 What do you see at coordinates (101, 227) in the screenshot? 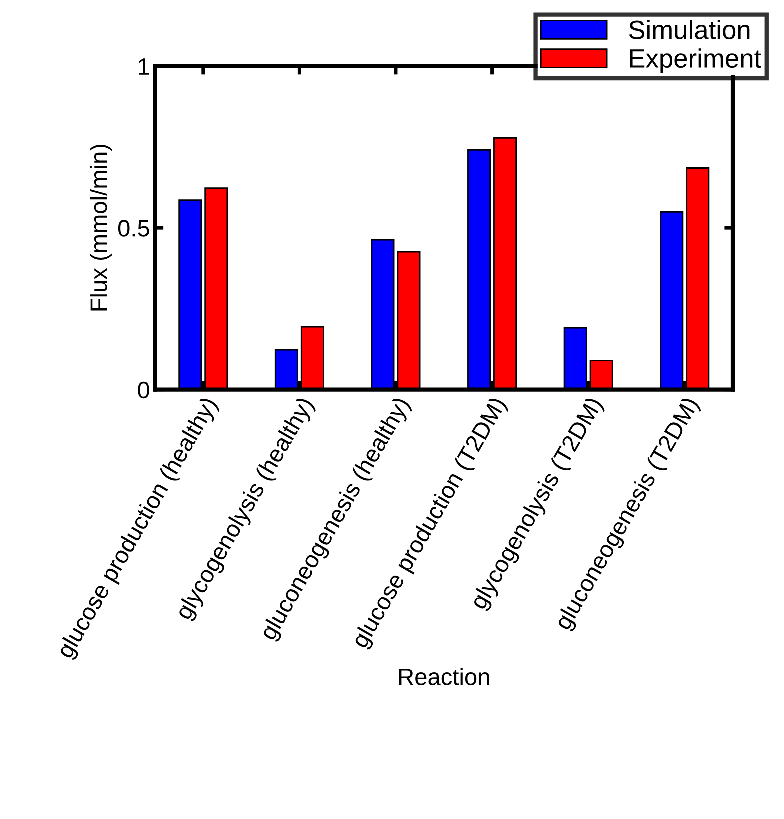
I see `y-axis-title: Flux (mmol/min)` at bounding box center [101, 227].